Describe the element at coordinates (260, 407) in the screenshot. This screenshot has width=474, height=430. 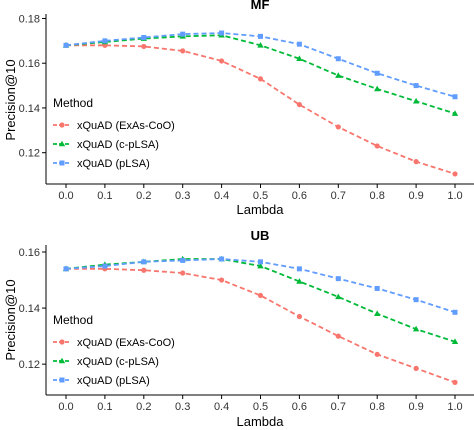
I see `x-tick-label: 0.5` at that location.